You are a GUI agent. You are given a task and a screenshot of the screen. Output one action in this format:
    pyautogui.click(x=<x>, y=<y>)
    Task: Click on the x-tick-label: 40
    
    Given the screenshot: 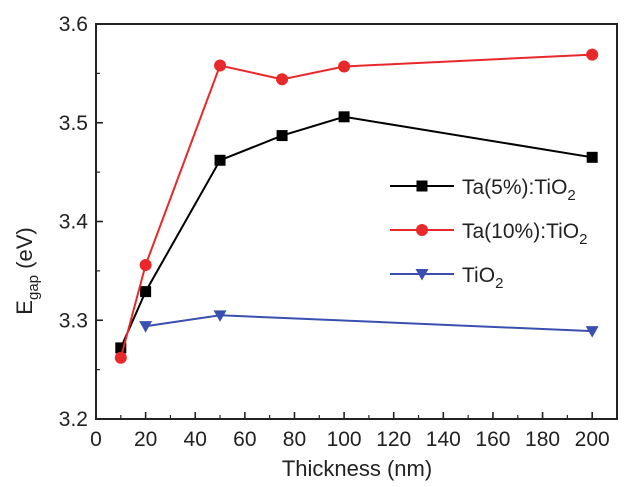 What is the action you would take?
    pyautogui.click(x=195, y=439)
    